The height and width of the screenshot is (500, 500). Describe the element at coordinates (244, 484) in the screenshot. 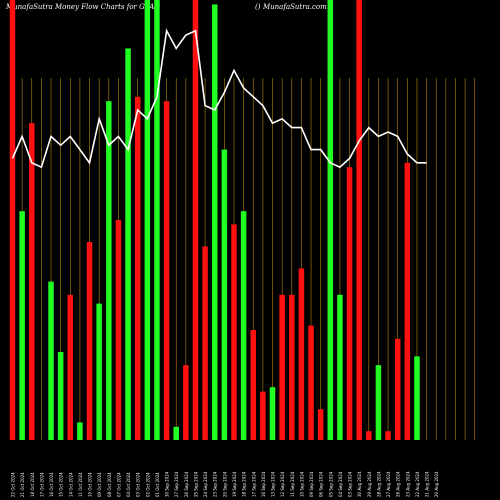

I see `date-label: 18 Sep 2024` at that location.